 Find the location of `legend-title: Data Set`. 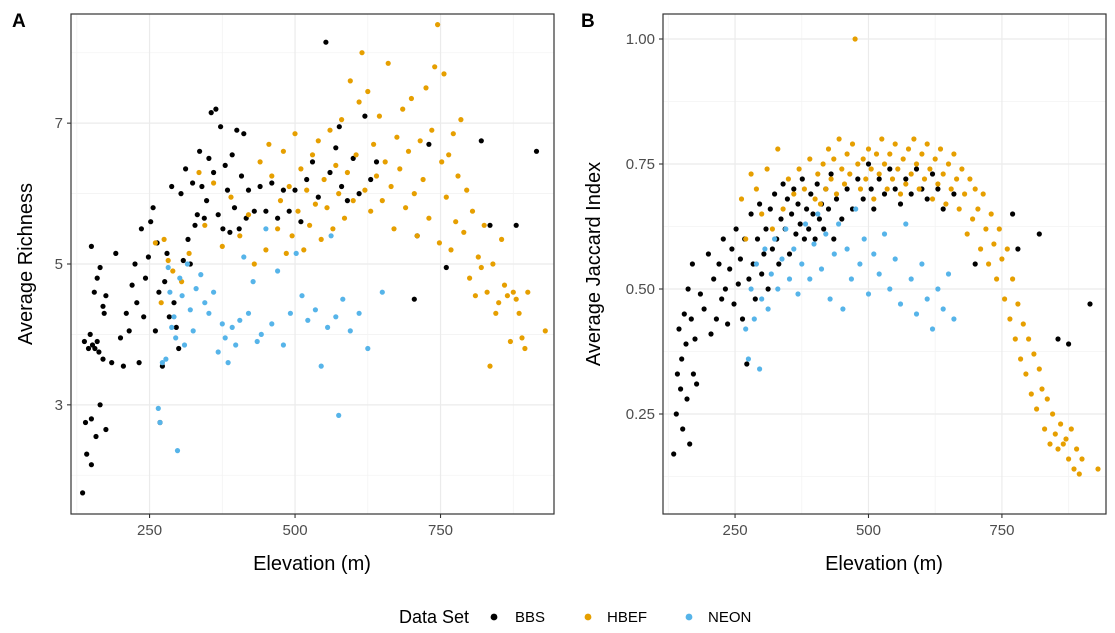

legend-title: Data Set is located at coordinates (434, 617).